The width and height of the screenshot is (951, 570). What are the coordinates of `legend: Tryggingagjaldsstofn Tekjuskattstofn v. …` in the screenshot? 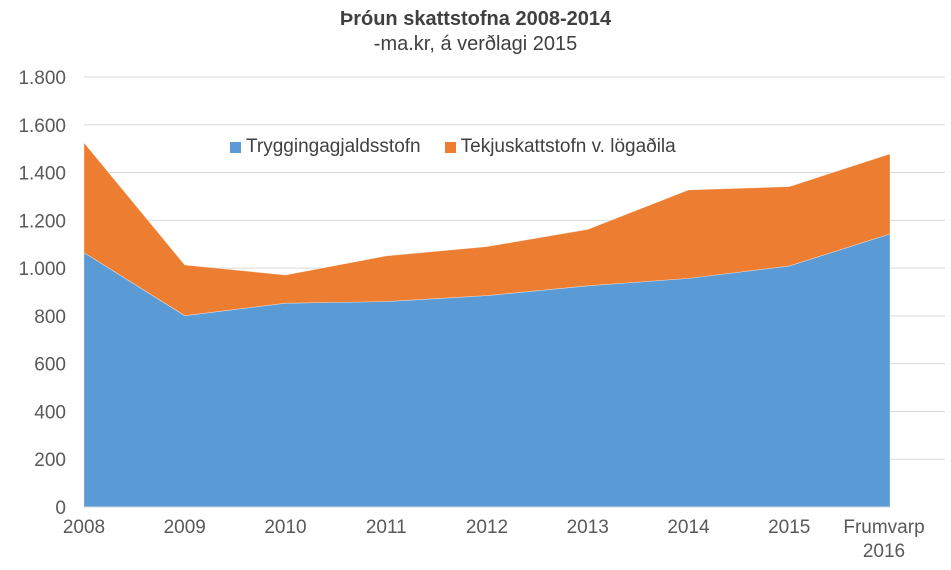 It's located at (453, 147).